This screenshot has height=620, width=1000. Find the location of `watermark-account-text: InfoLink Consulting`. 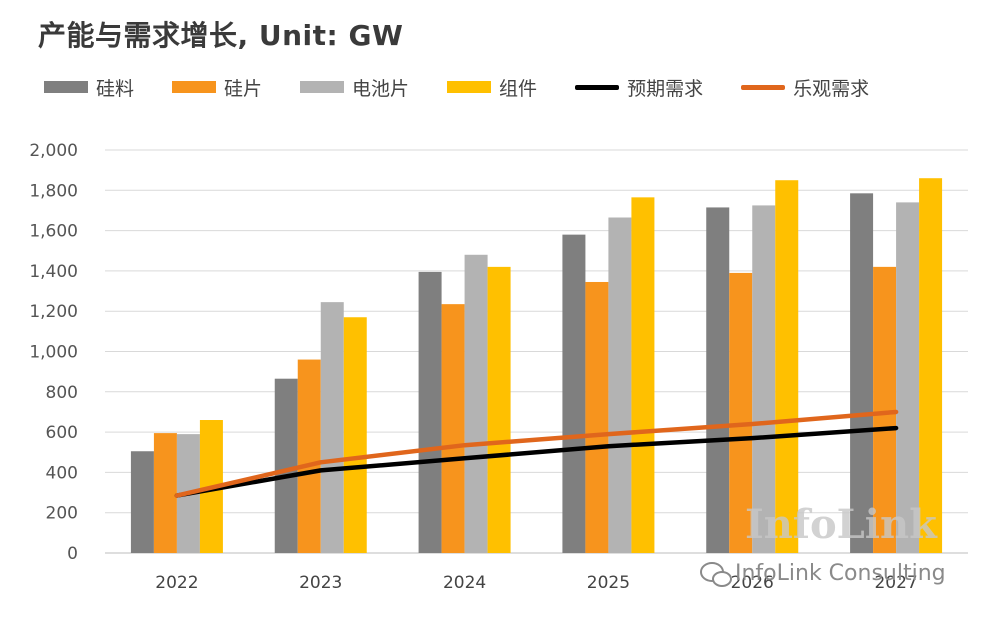

watermark-account-text: InfoLink Consulting is located at coordinates (840, 573).